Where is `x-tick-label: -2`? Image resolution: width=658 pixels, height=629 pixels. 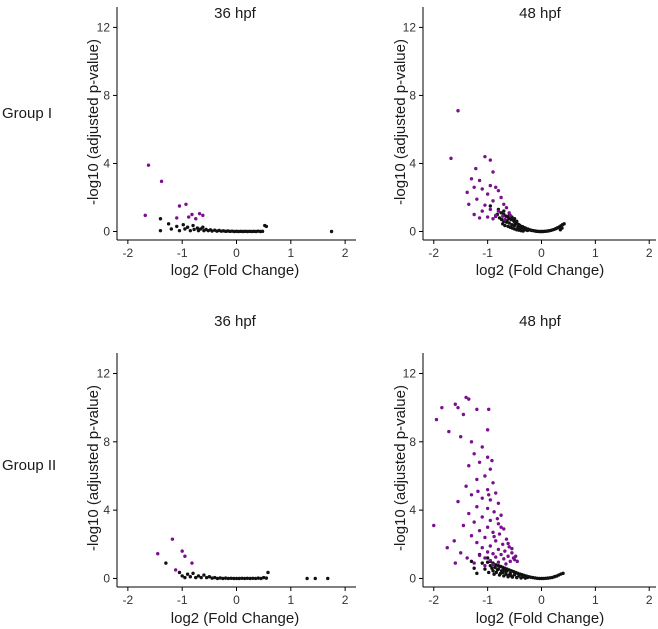
x-tick-label: -2 is located at coordinates (128, 253).